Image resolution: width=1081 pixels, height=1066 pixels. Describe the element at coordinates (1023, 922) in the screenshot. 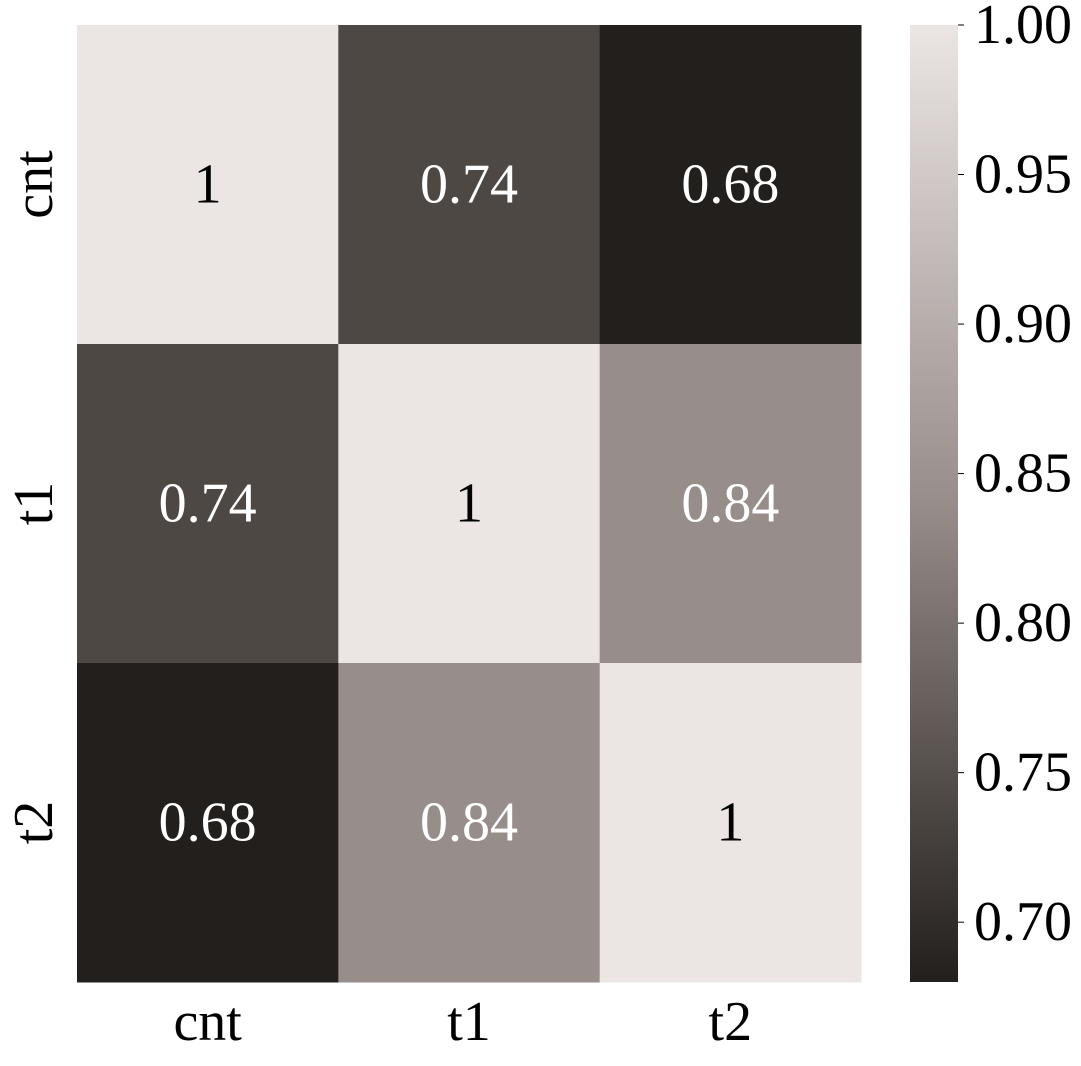

I see `colorbar-tick-label: 0.70` at that location.